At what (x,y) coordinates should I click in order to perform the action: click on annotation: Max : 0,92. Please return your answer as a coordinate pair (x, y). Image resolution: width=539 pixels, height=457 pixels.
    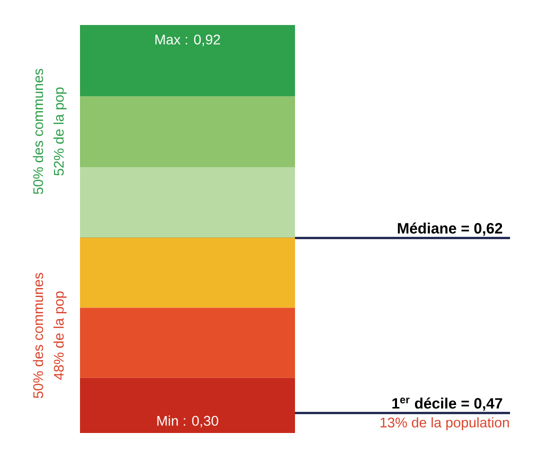
    Looking at the image, I should click on (187, 40).